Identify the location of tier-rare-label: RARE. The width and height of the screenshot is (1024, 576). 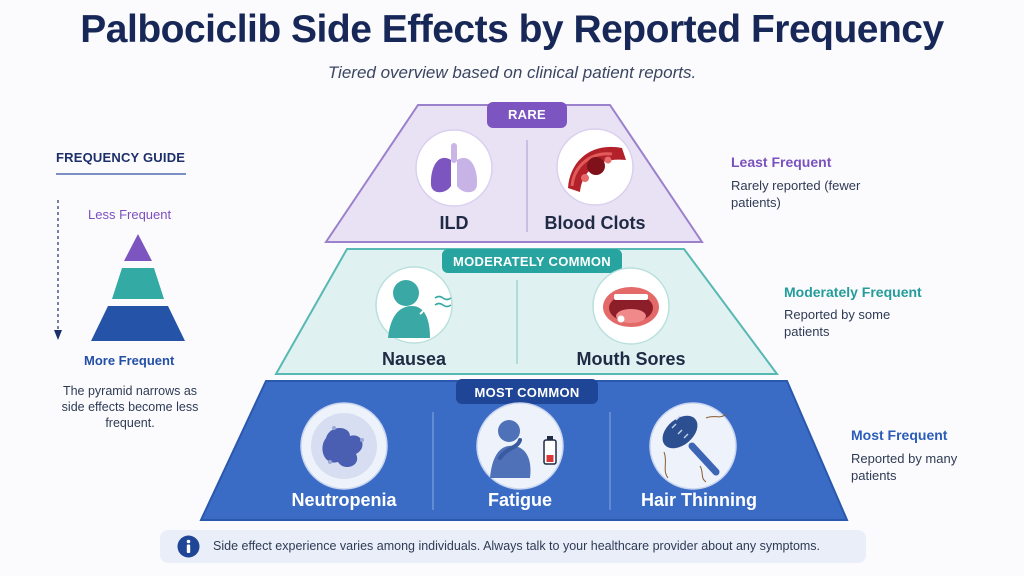
(527, 114).